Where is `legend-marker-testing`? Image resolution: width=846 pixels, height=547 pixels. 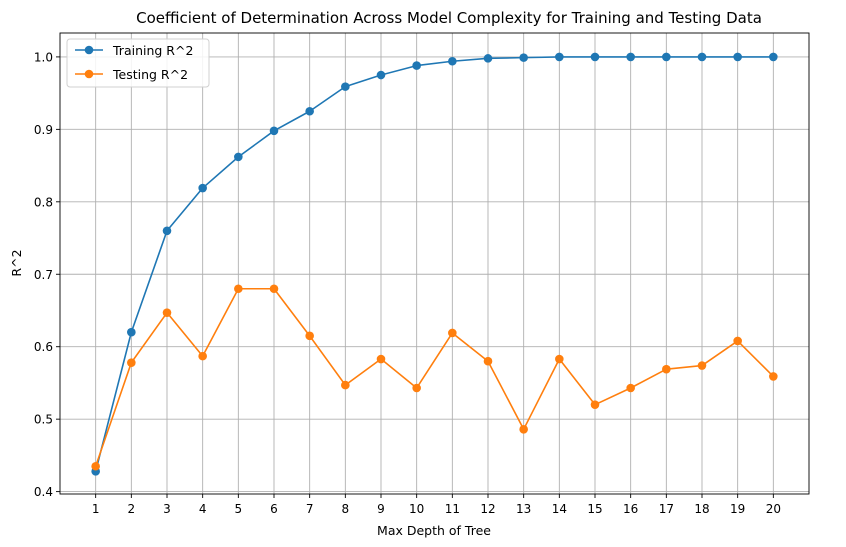
legend-marker-testing is located at coordinates (89, 74).